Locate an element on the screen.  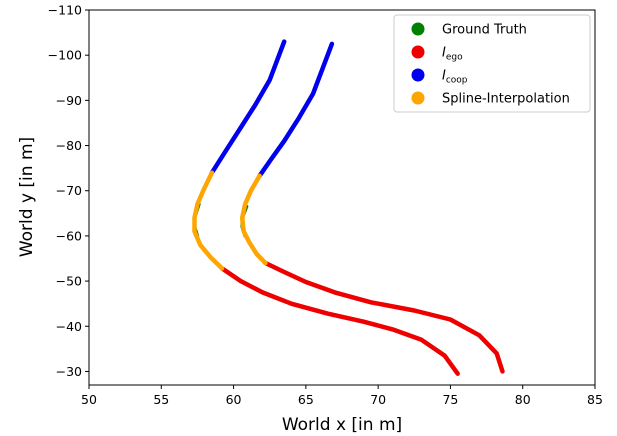
legend-label: Spline-Interpolation is located at coordinates (506, 99).